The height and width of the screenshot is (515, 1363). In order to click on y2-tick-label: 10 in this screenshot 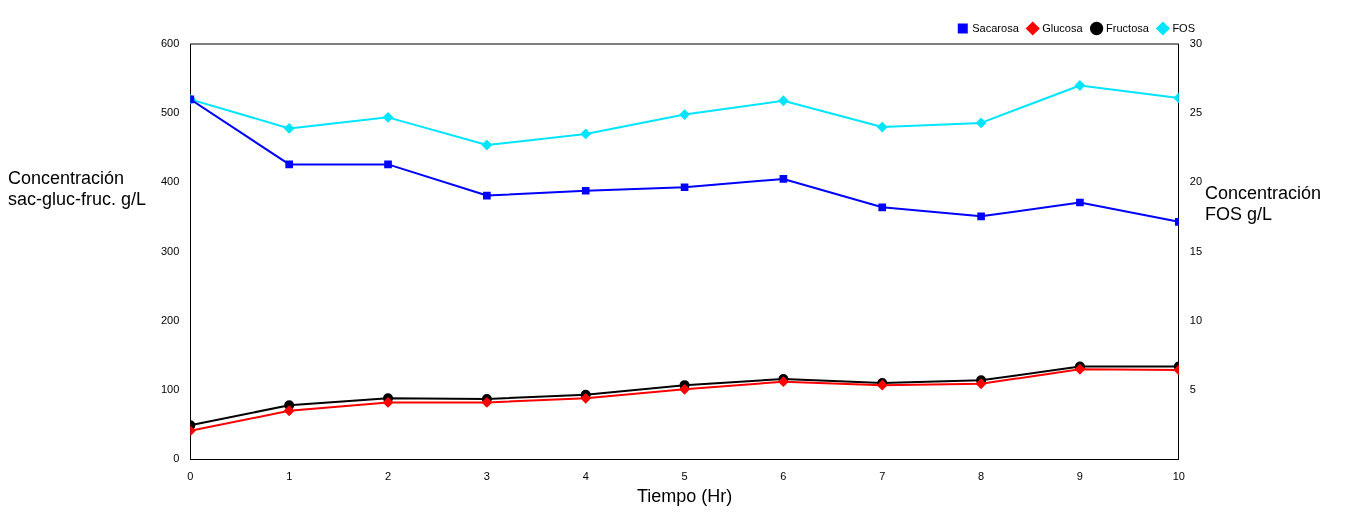, I will do `click(1196, 319)`.